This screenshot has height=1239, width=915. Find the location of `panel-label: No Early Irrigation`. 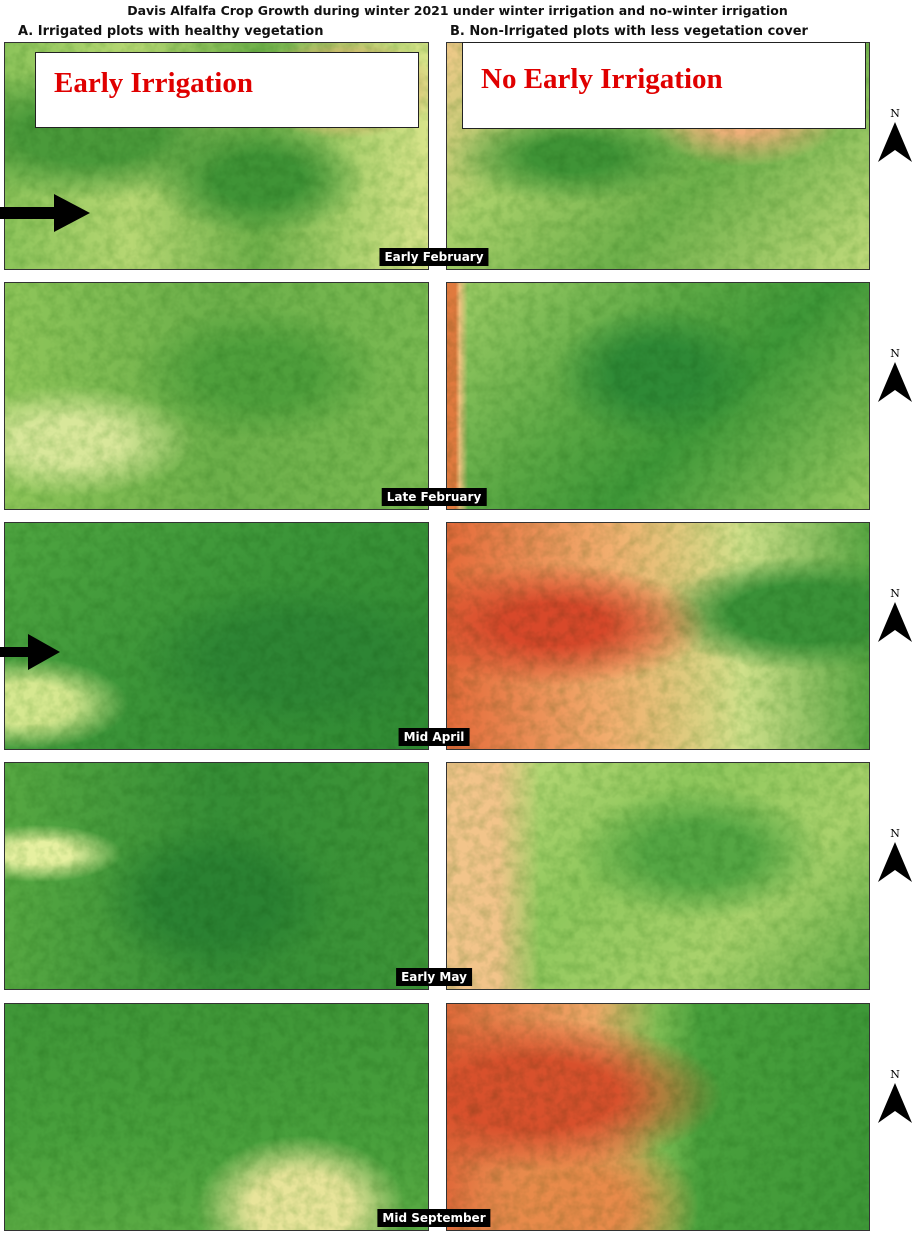

panel-label: No Early Irrigation is located at coordinates (664, 85).